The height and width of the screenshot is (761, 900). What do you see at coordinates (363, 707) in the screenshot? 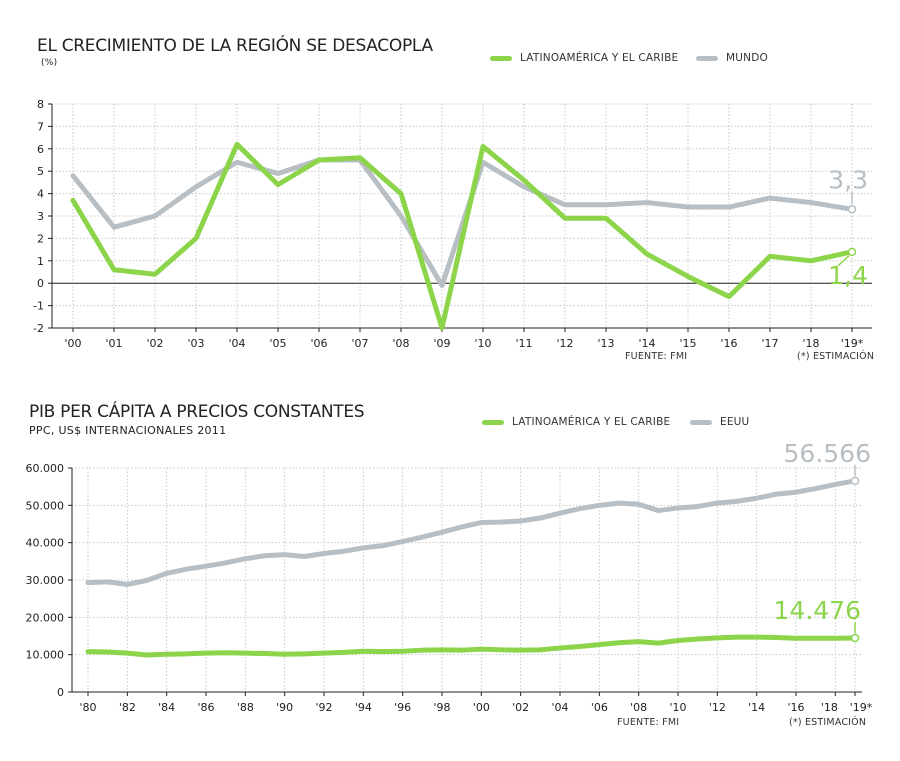
I see `x-tick-label: '94` at bounding box center [363, 707].